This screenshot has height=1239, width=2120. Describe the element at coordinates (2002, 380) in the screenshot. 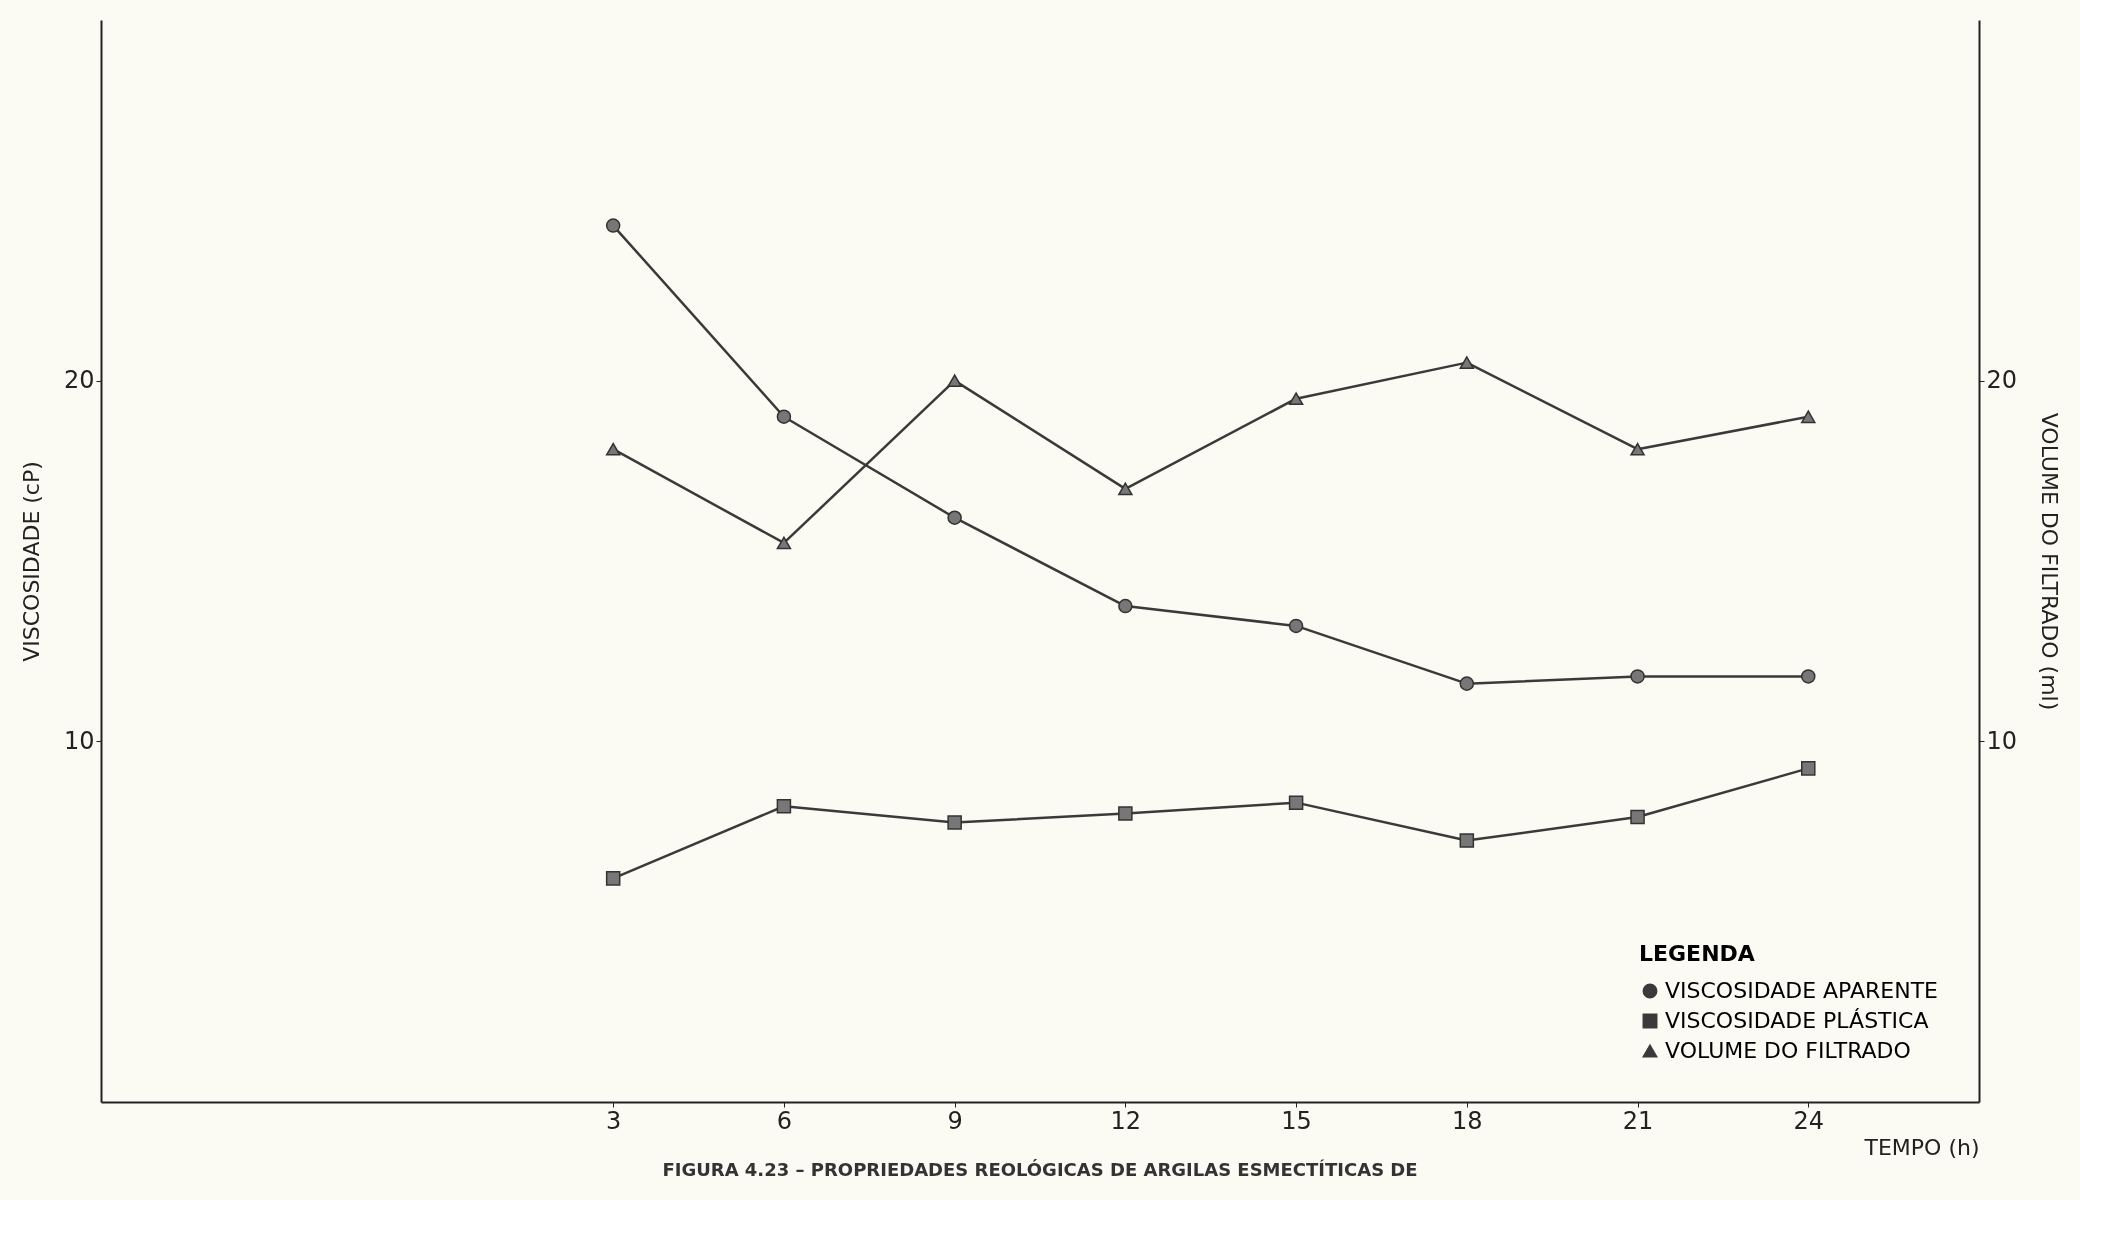

I see `y2-tick-label: 20` at that location.